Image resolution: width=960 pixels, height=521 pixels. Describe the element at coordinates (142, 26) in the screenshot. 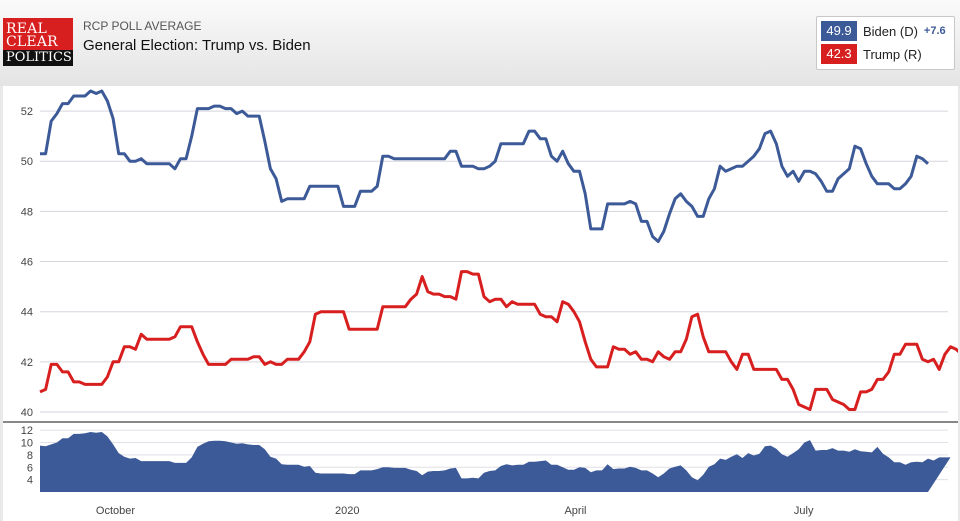

I see `chart-subtitle: RCP POLL AVERAGE` at that location.